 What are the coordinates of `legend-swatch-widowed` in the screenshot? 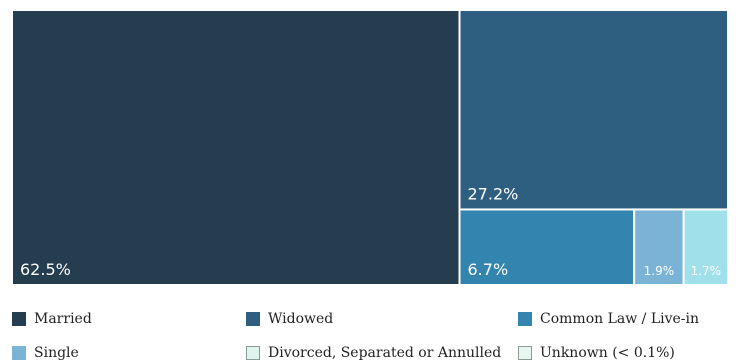 It's located at (253, 319).